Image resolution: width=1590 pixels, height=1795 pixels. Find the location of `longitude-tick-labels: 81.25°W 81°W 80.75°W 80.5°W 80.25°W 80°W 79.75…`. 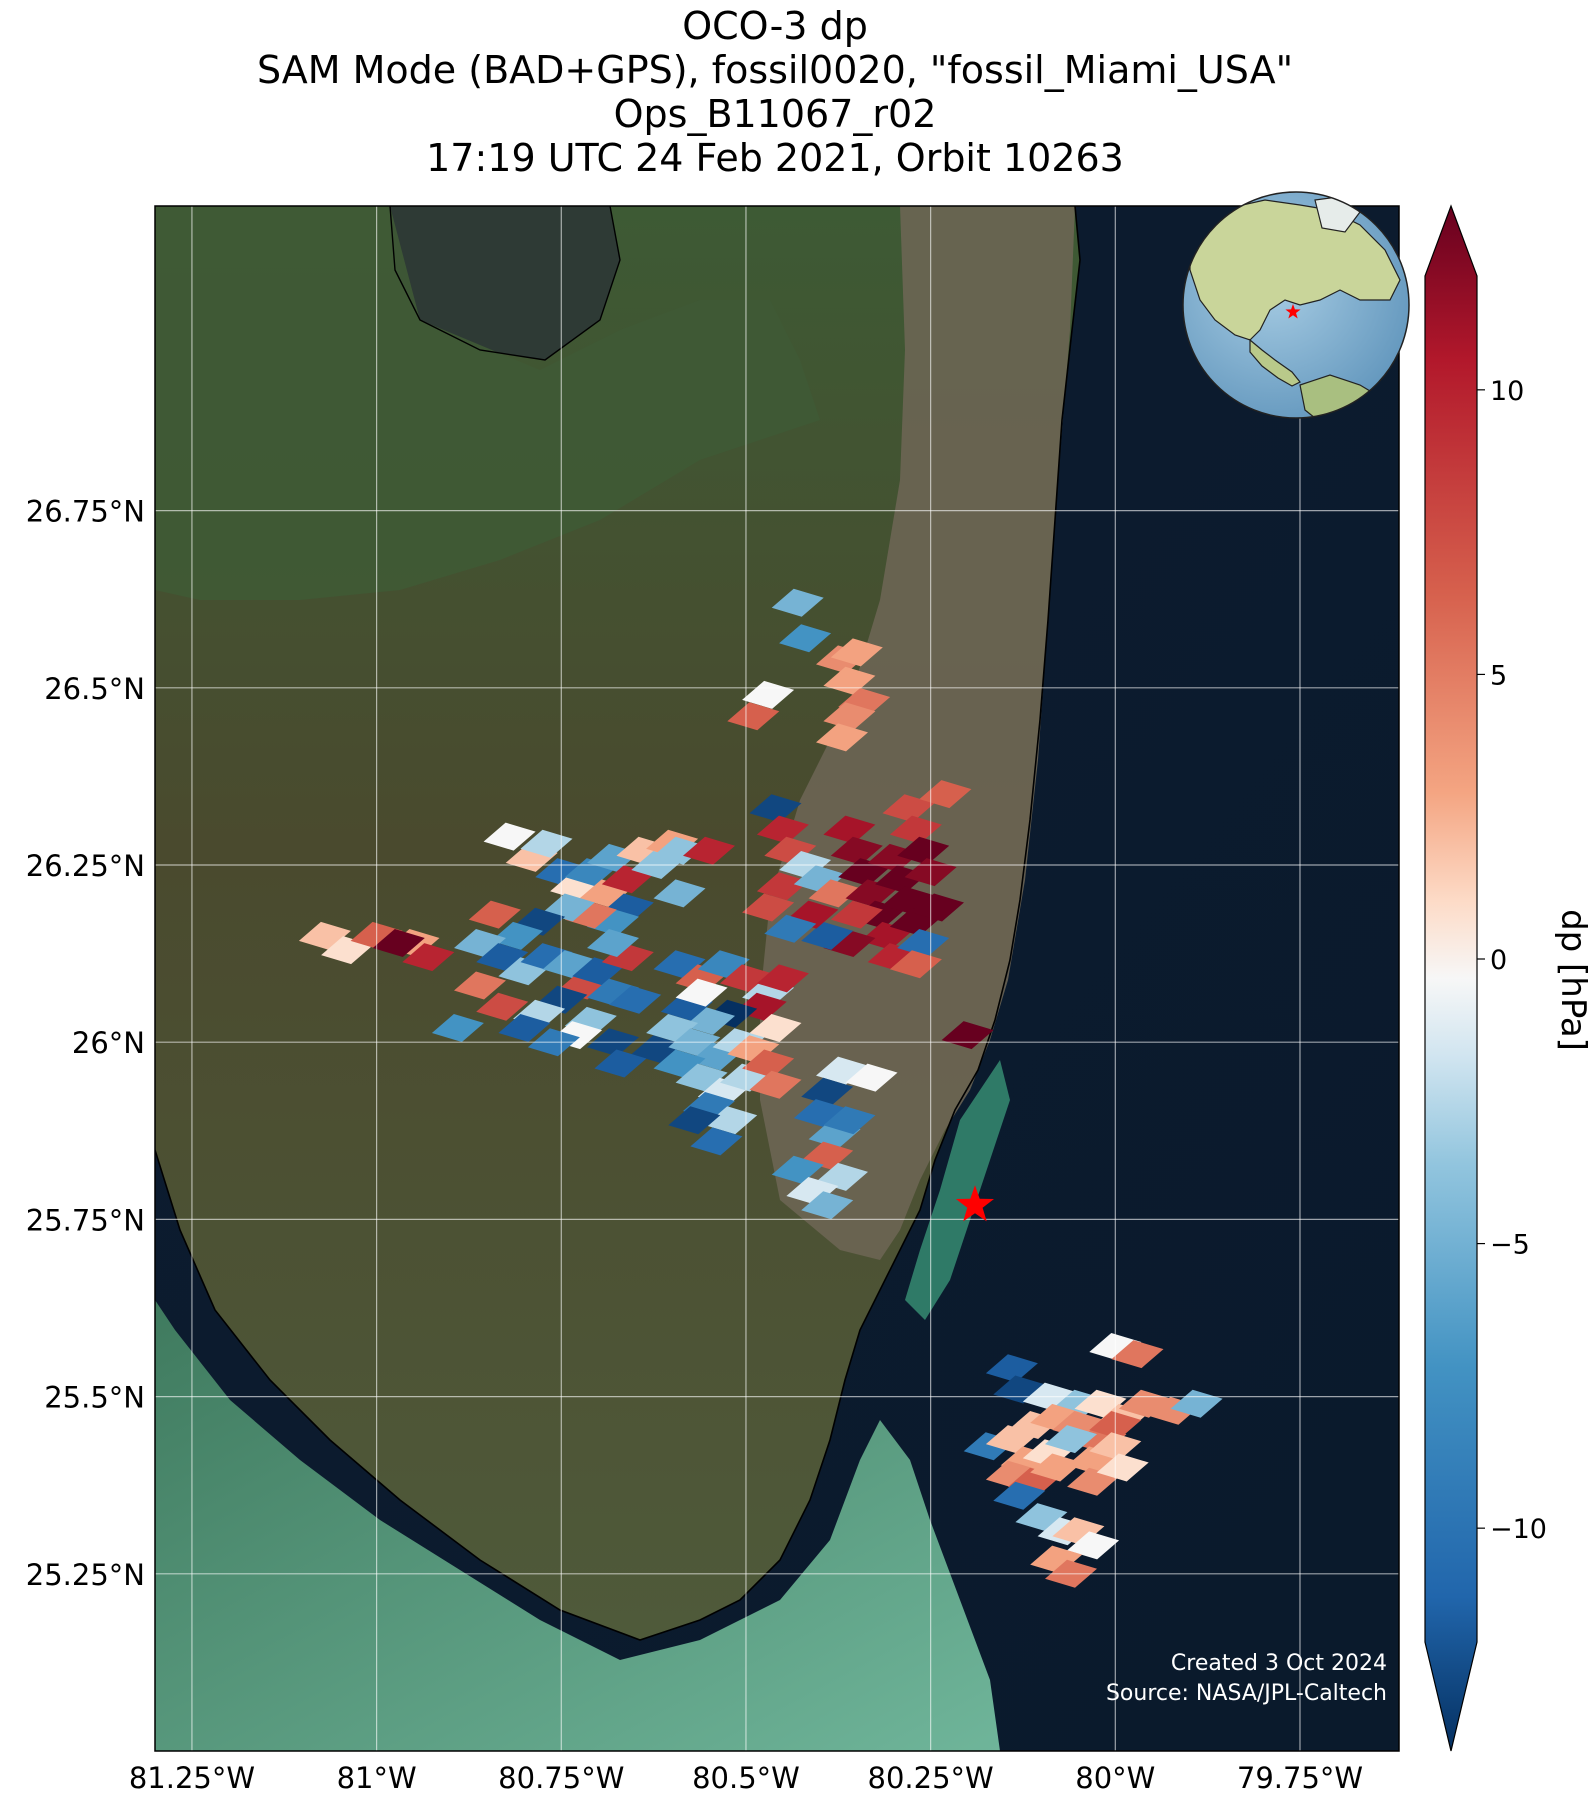

longitude-tick-labels: 81.25°W 81°W 80.75°W 80.5°W 80.25°W 80°W 79.75… is located at coordinates (746, 1778).